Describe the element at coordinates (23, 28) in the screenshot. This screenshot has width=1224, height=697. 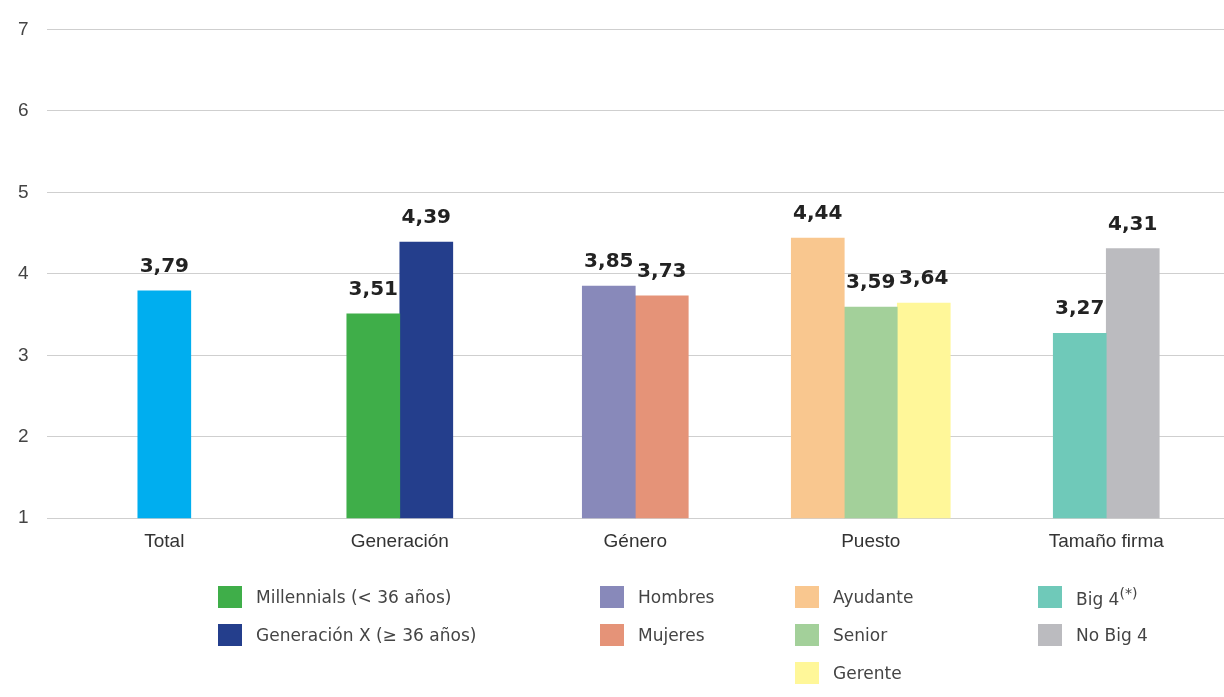
I see `y-tick-label: 7` at that location.